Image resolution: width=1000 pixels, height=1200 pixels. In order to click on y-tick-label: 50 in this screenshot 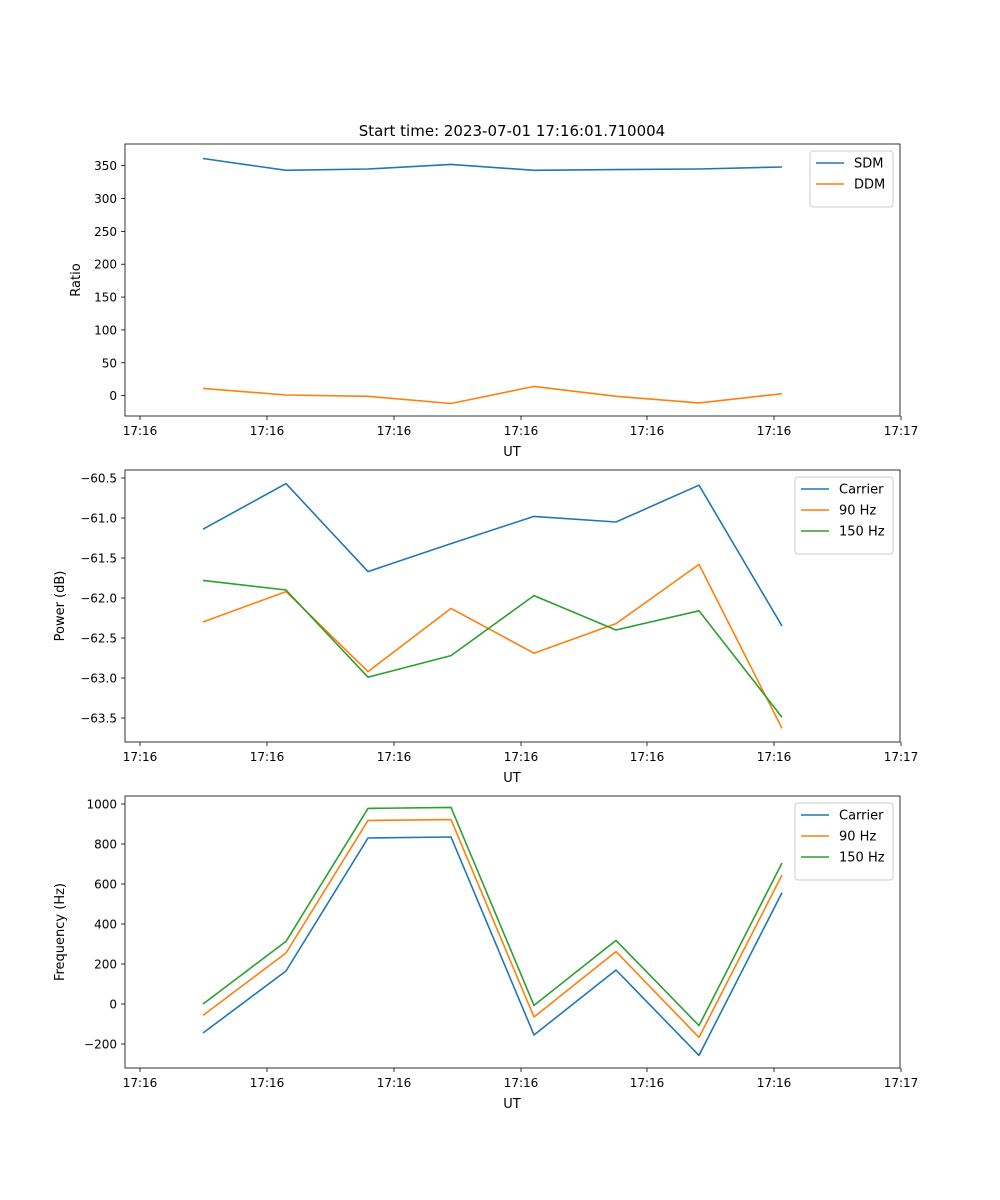, I will do `click(109, 363)`.